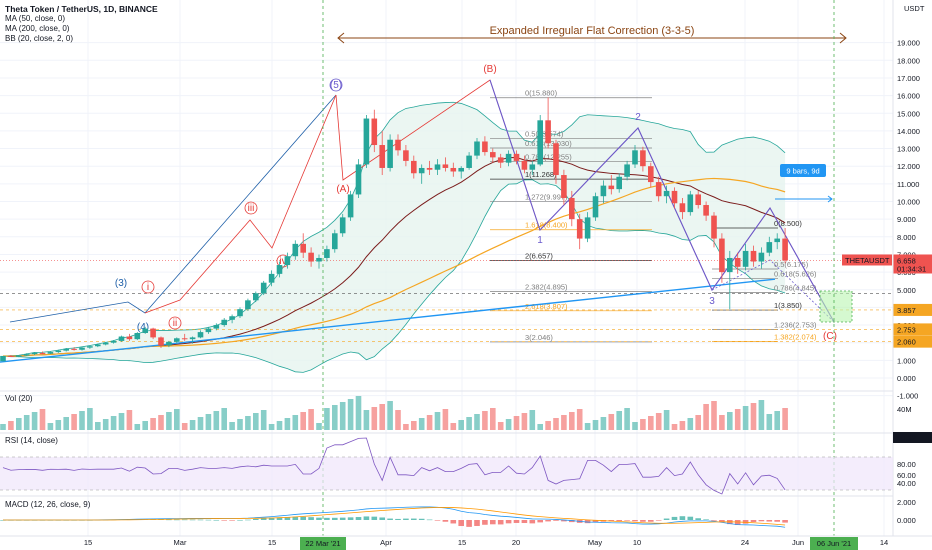 This screenshot has width=932, height=550. I want to click on fib2-label: 1.382(2.074), so click(795, 336).